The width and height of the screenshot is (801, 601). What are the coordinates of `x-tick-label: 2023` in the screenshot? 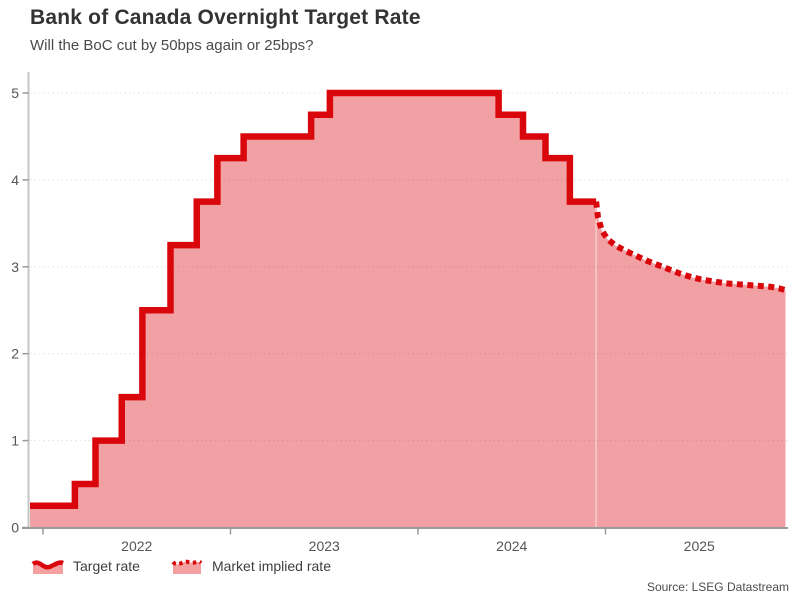 It's located at (324, 546).